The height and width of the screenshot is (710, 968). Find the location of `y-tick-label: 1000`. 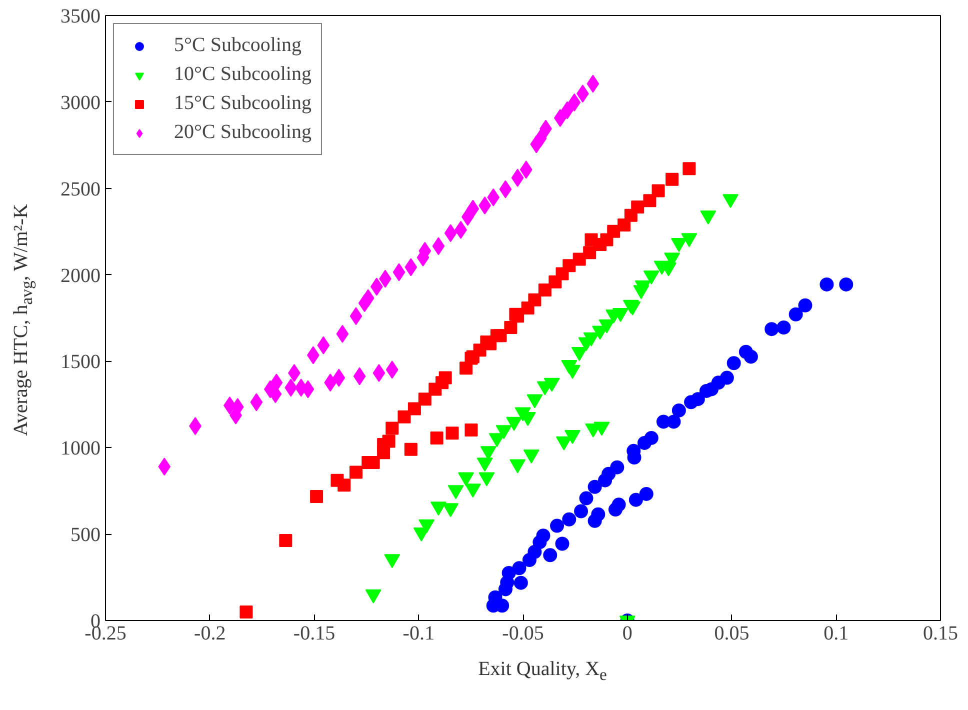

y-tick-label: 1000 is located at coordinates (80, 449).